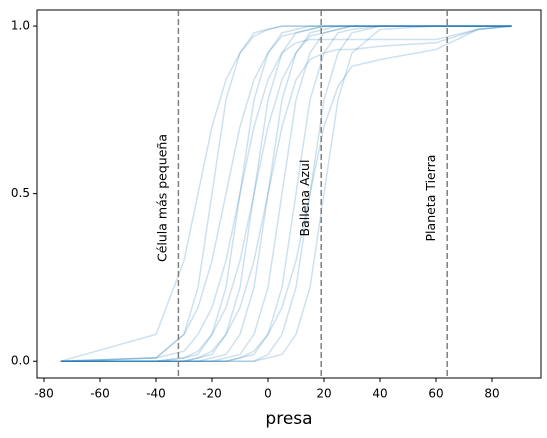  I want to click on x-tick-label: -20, so click(212, 394).